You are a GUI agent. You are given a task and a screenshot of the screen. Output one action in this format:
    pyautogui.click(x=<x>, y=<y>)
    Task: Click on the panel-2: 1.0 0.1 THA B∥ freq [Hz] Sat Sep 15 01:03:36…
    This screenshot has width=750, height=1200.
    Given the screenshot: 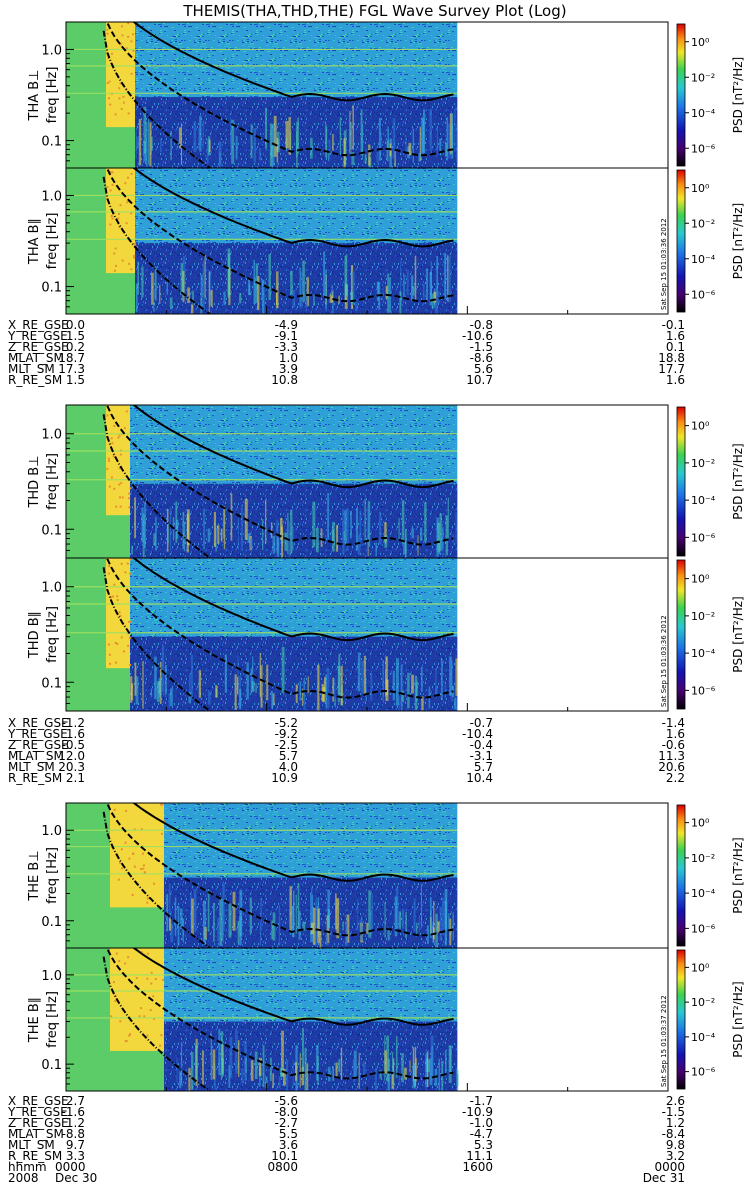 What is the action you would take?
    pyautogui.click(x=386, y=241)
    